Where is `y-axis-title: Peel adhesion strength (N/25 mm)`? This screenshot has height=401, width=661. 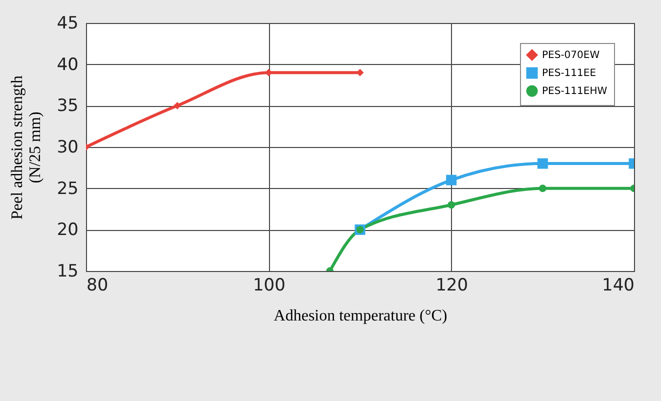
y-axis-title: Peel adhesion strength (N/25 mm) is located at coordinates (26, 148).